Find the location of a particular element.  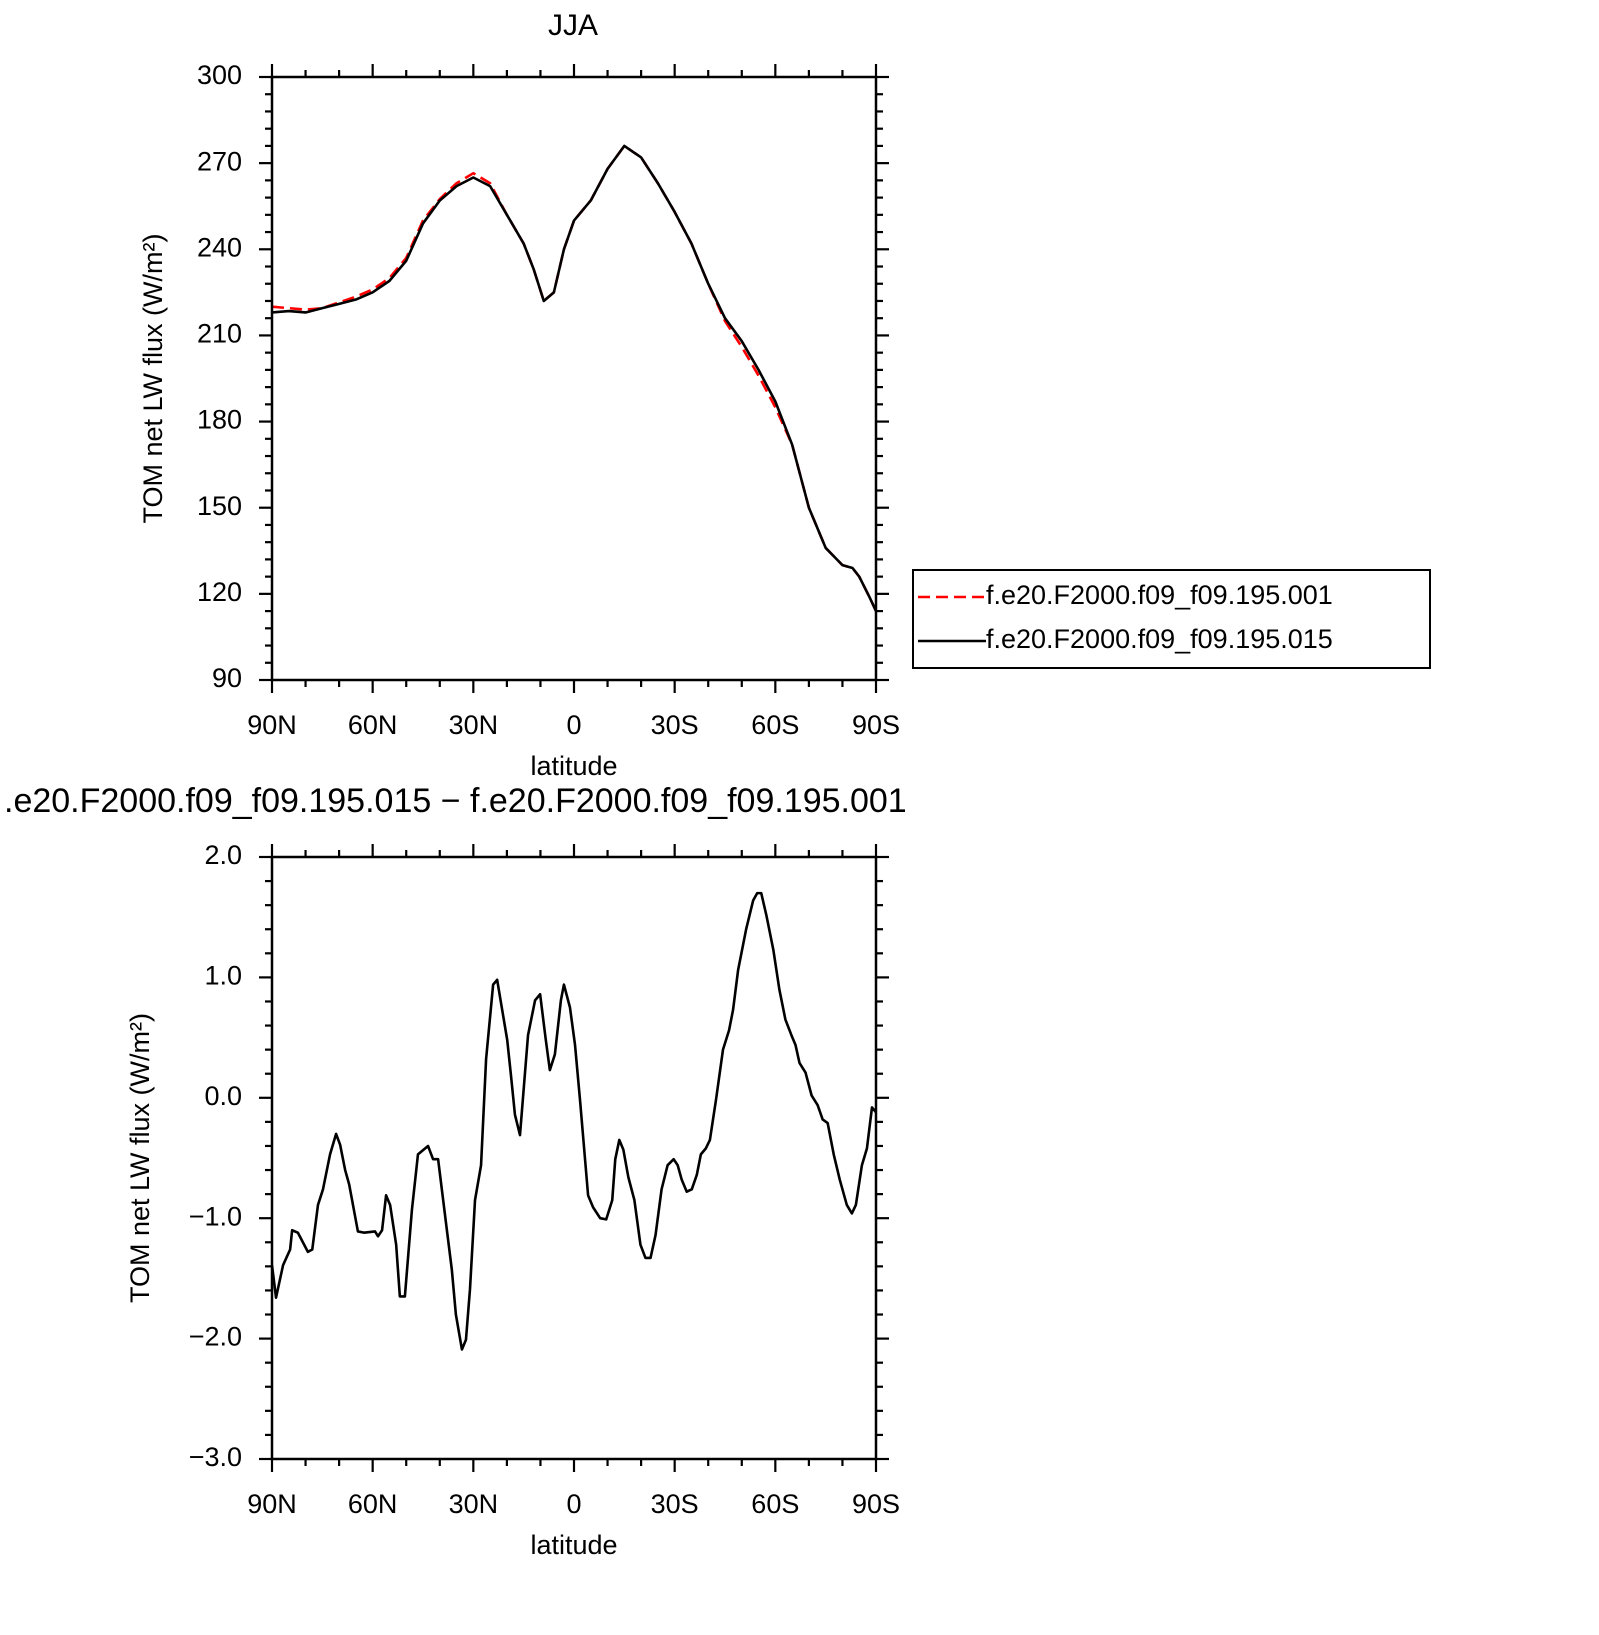

legend-label: f.e20.F2000.f09_f09.195.001 is located at coordinates (1159, 595).